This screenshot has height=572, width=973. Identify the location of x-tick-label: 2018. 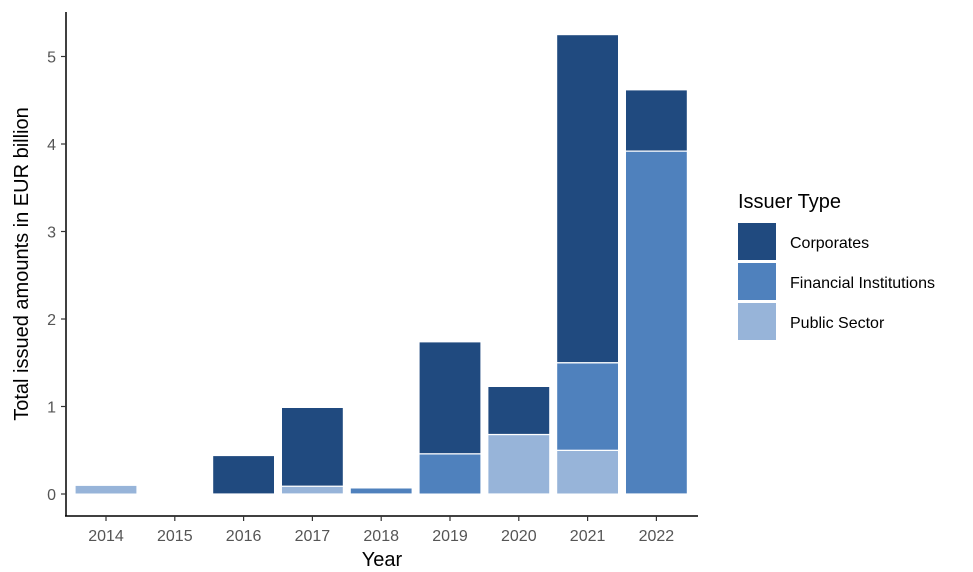
(381, 536).